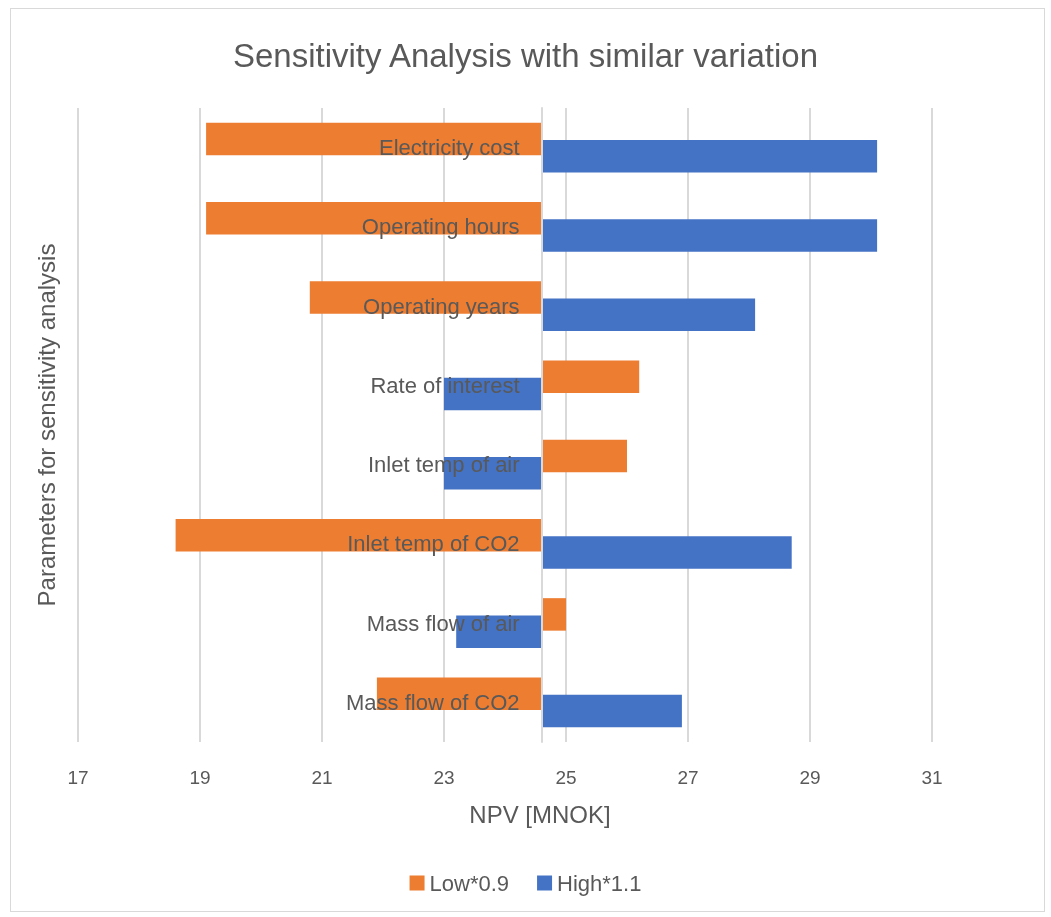 Image resolution: width=1051 pixels, height=917 pixels. I want to click on y-axis-title: Parameters for sensitivity analysis, so click(46, 425).